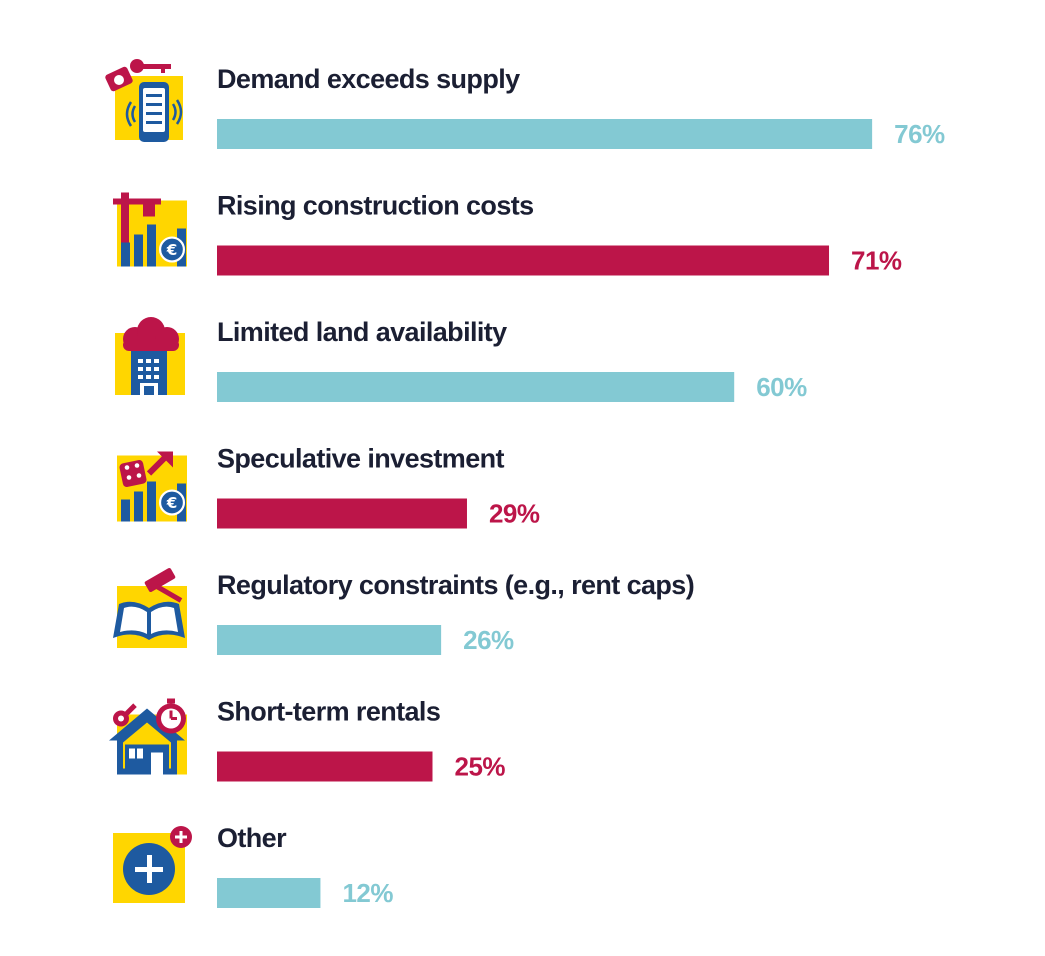 The height and width of the screenshot is (956, 1045). Describe the element at coordinates (342, 513) in the screenshot. I see `bar-speculative-investment` at that location.